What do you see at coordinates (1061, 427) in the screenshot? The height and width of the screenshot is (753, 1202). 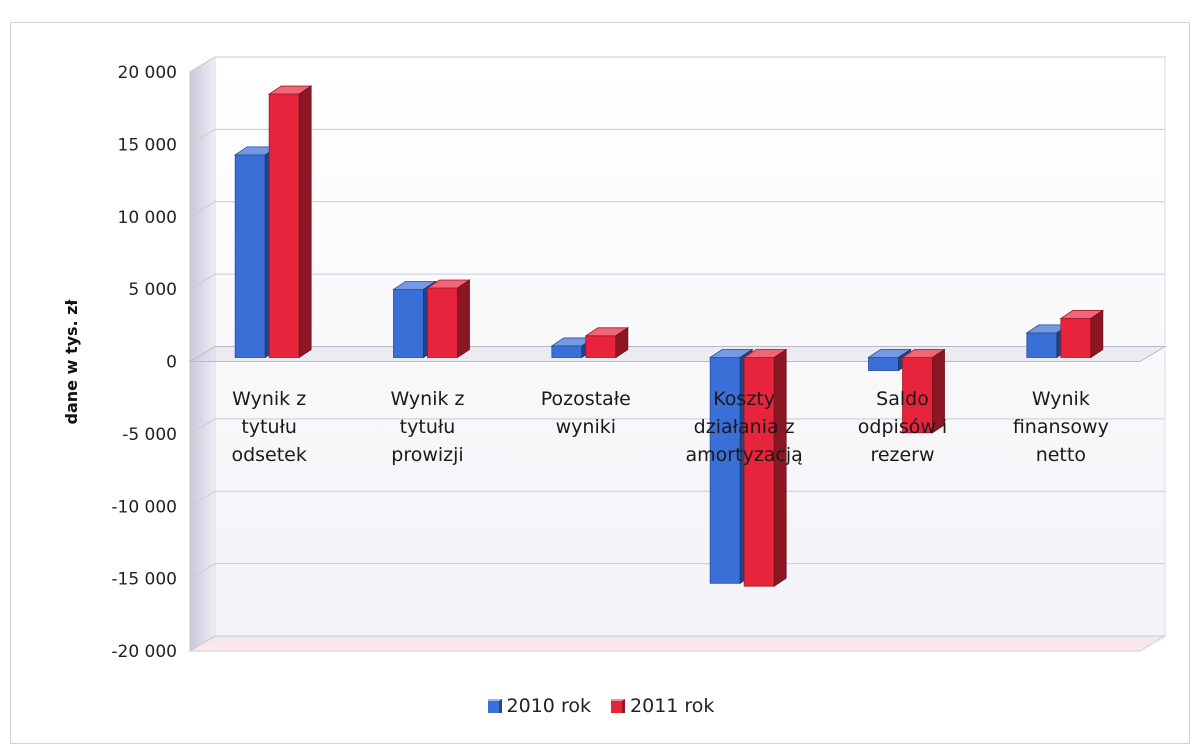 I see `category-label: Wynik finansowy netto` at bounding box center [1061, 427].